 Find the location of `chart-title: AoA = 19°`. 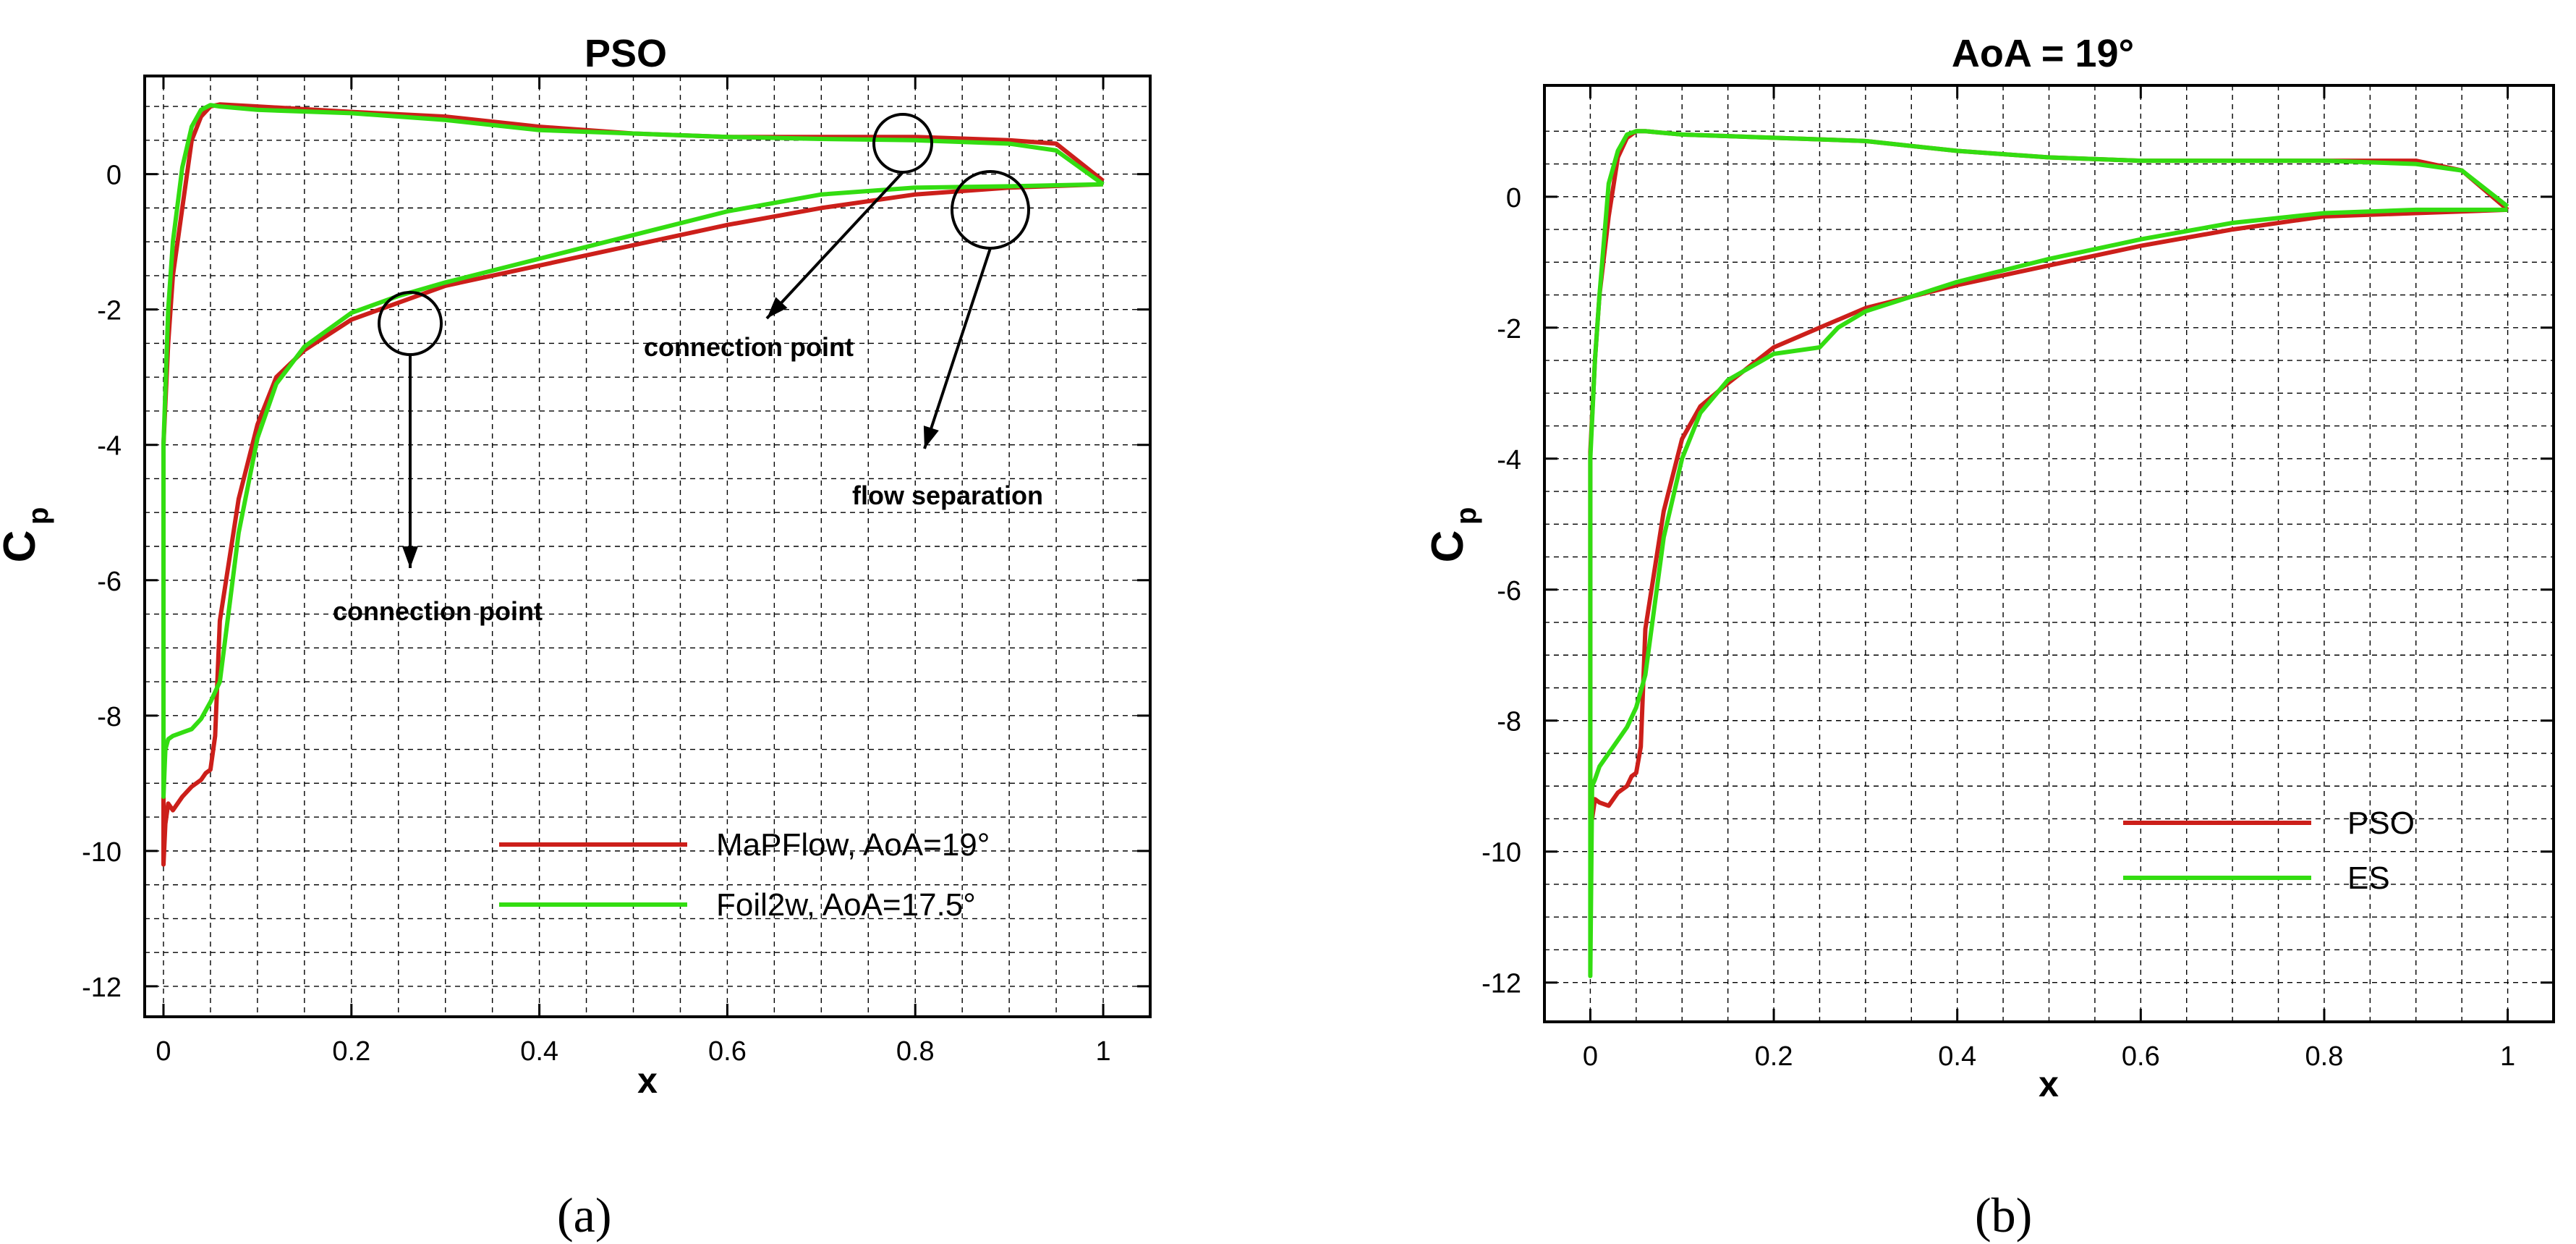

chart-title: AoA = 19° is located at coordinates (2043, 53).